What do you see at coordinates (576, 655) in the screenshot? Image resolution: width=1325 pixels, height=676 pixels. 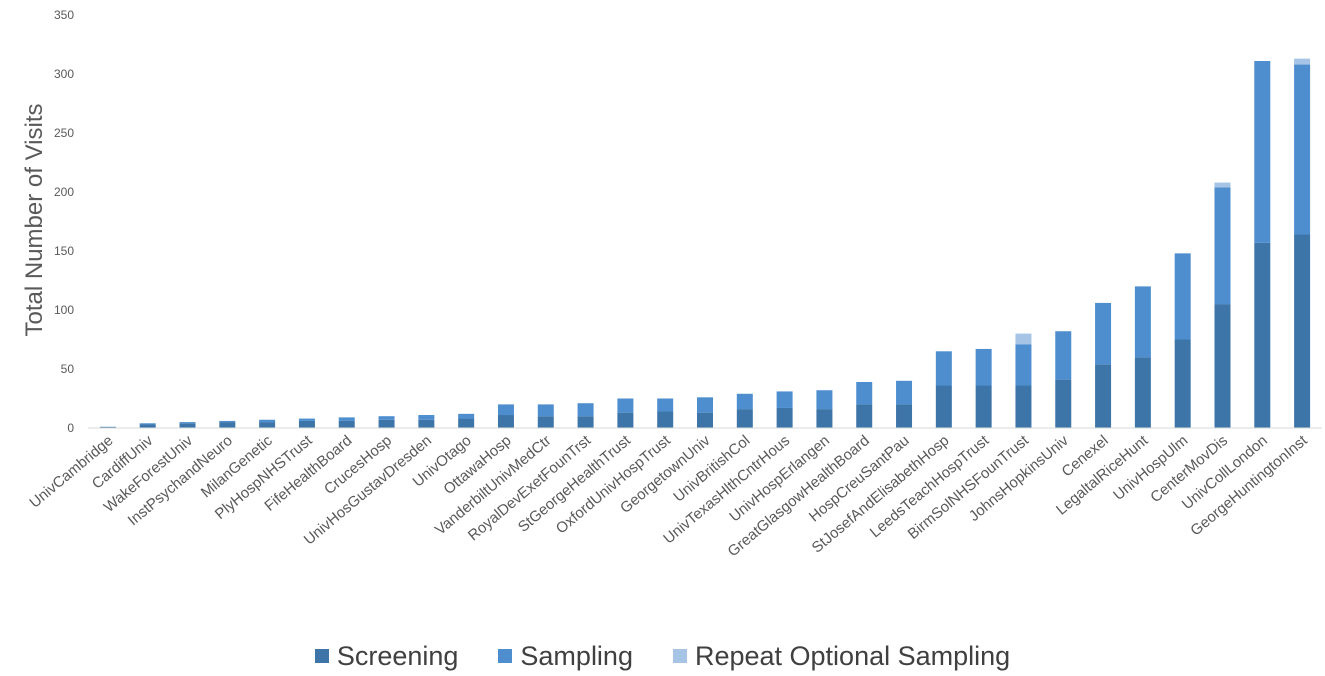 I see `legend-label-sampling: Sampling` at bounding box center [576, 655].